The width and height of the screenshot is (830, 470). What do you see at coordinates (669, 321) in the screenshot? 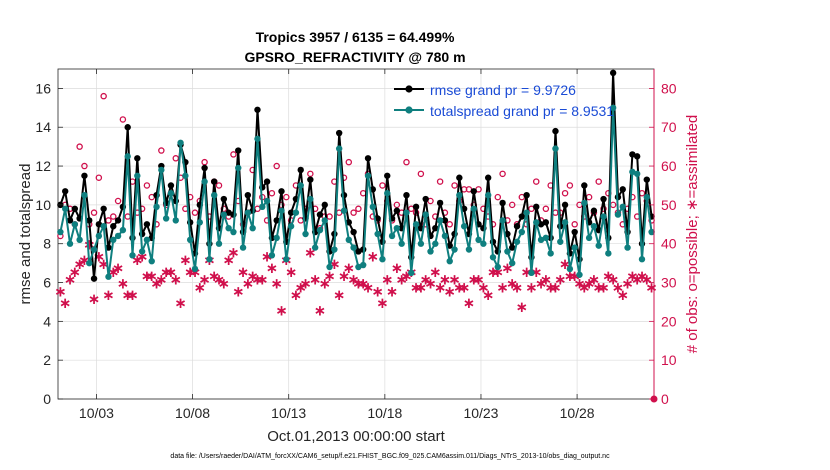
I see `y2-tick-label: 20` at bounding box center [669, 321].